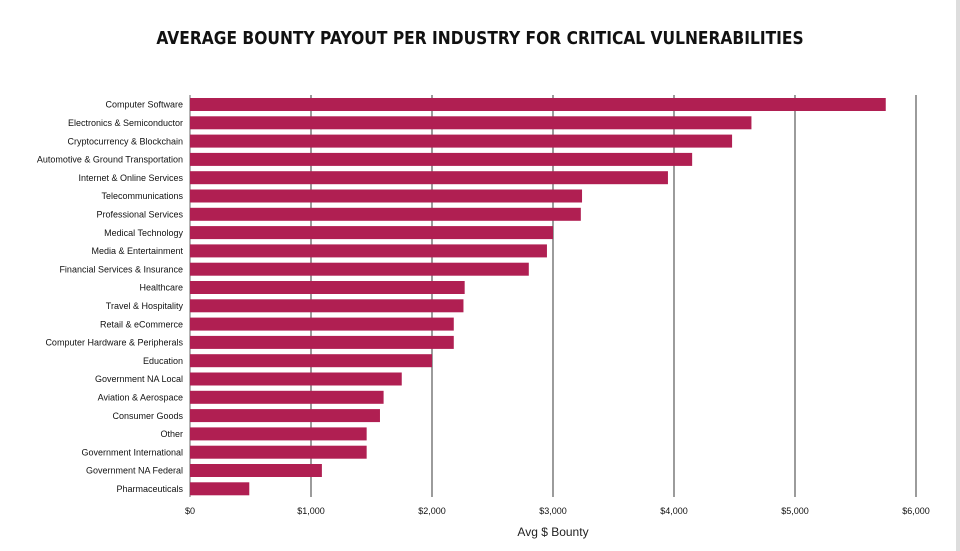 This screenshot has height=551, width=960. I want to click on category-label: Electronics & Semiconductor, so click(125, 123).